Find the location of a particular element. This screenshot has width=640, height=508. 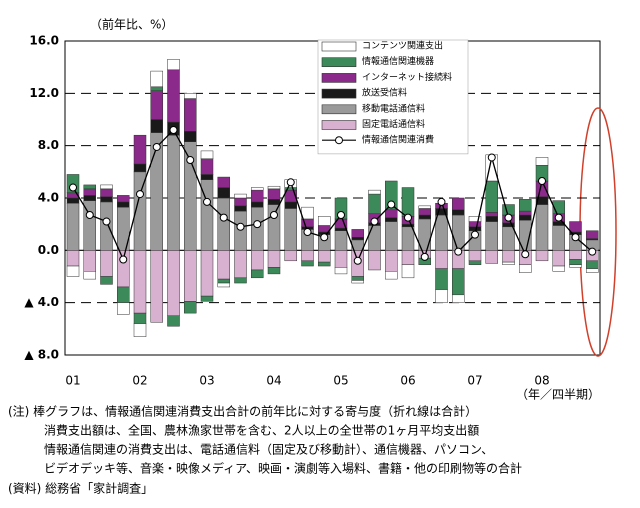

y-tick-label: 12.0 is located at coordinates (44, 93).